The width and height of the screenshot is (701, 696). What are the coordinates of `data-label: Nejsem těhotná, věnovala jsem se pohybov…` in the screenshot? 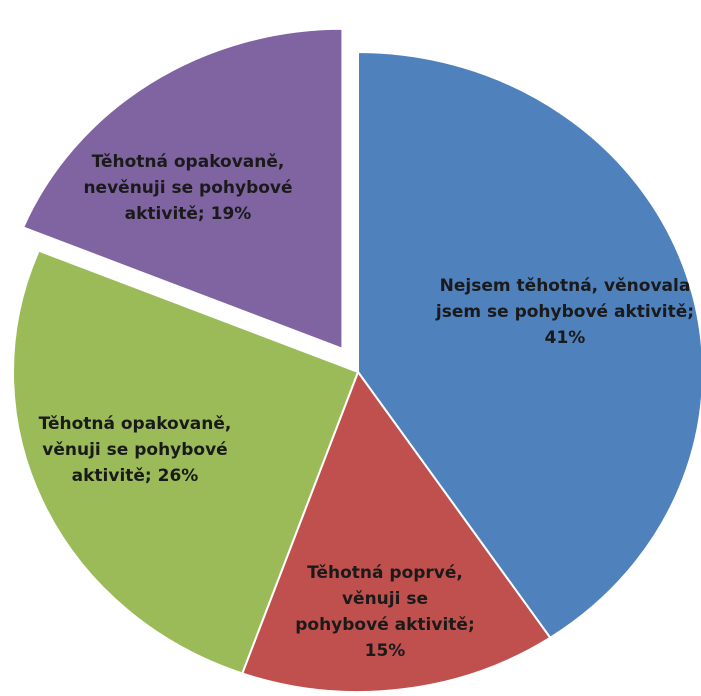 It's located at (565, 312).